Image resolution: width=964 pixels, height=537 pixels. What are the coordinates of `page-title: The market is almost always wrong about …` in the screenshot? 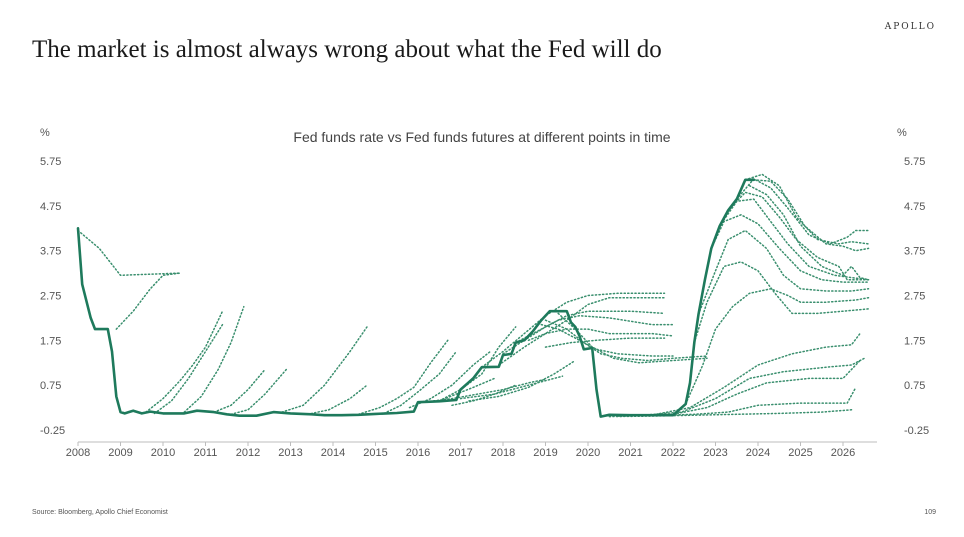 It's located at (347, 49).